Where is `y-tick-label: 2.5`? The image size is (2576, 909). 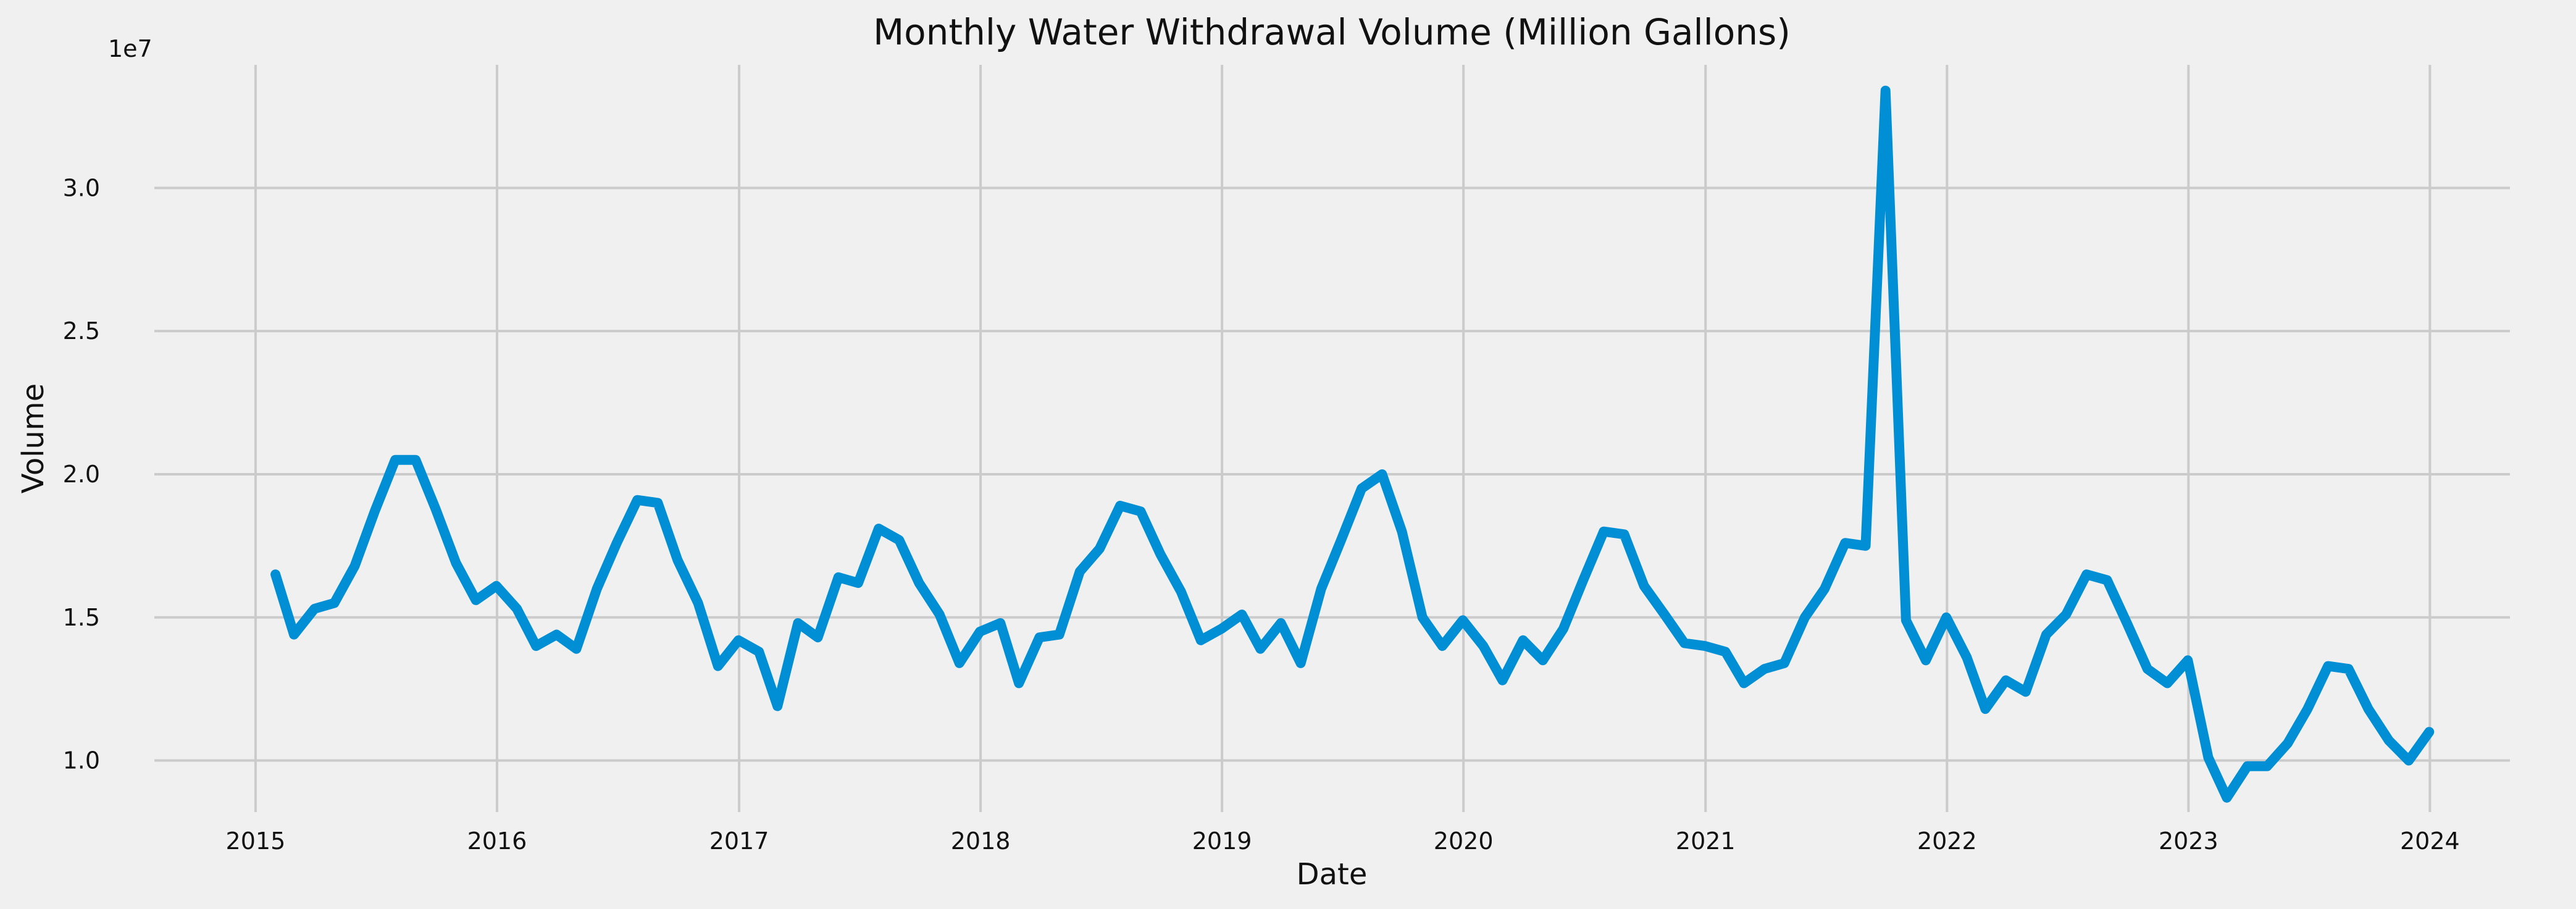
y-tick-label: 2.5 is located at coordinates (81, 331).